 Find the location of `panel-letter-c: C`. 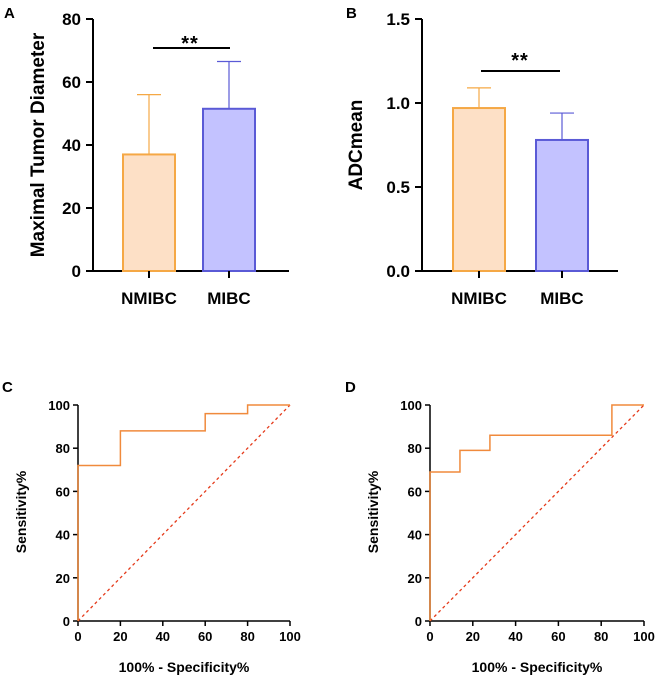

panel-letter-c: C is located at coordinates (7, 387).